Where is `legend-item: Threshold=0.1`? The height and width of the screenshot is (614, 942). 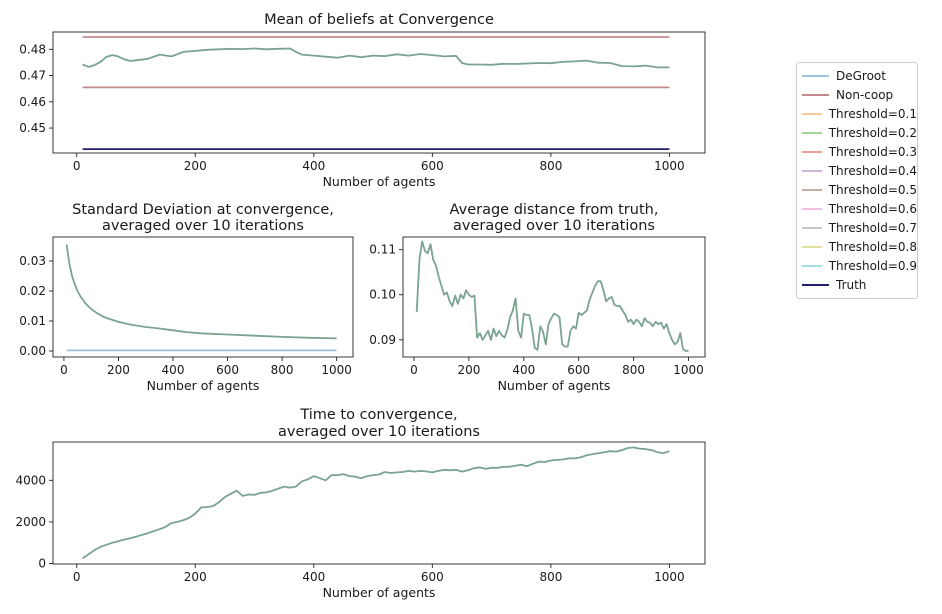
legend-item: Threshold=0.1 is located at coordinates (857, 113).